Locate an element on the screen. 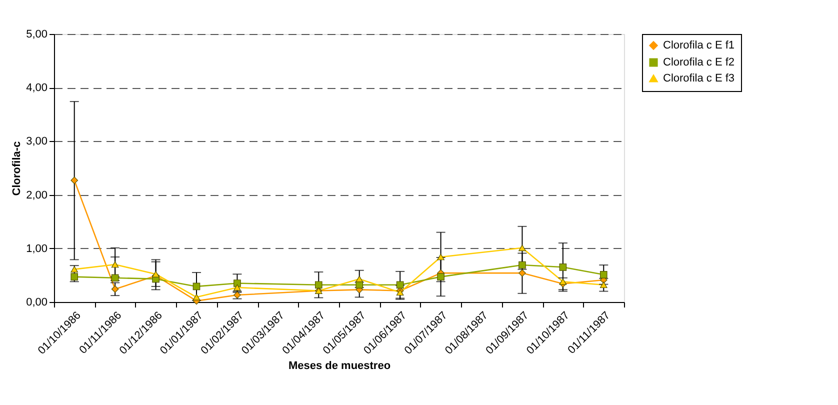  y-axis-title: Clorofila-c is located at coordinates (17, 168).